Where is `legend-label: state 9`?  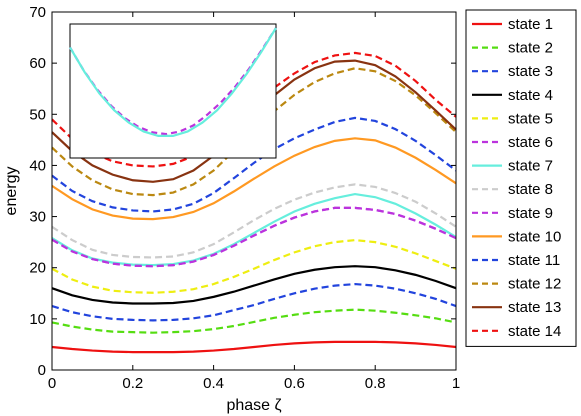
legend-label: state 9 is located at coordinates (530, 213).